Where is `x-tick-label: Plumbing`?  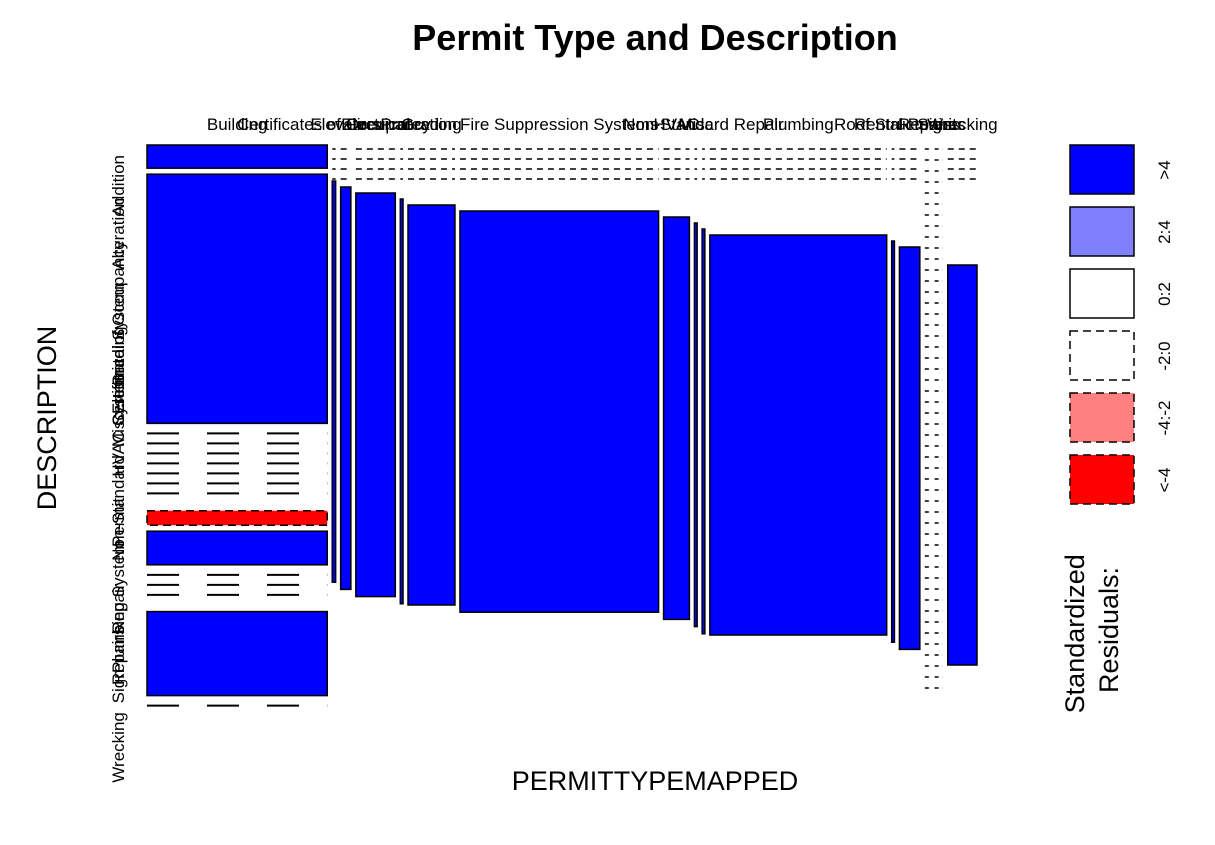
x-tick-label: Plumbing is located at coordinates (798, 124).